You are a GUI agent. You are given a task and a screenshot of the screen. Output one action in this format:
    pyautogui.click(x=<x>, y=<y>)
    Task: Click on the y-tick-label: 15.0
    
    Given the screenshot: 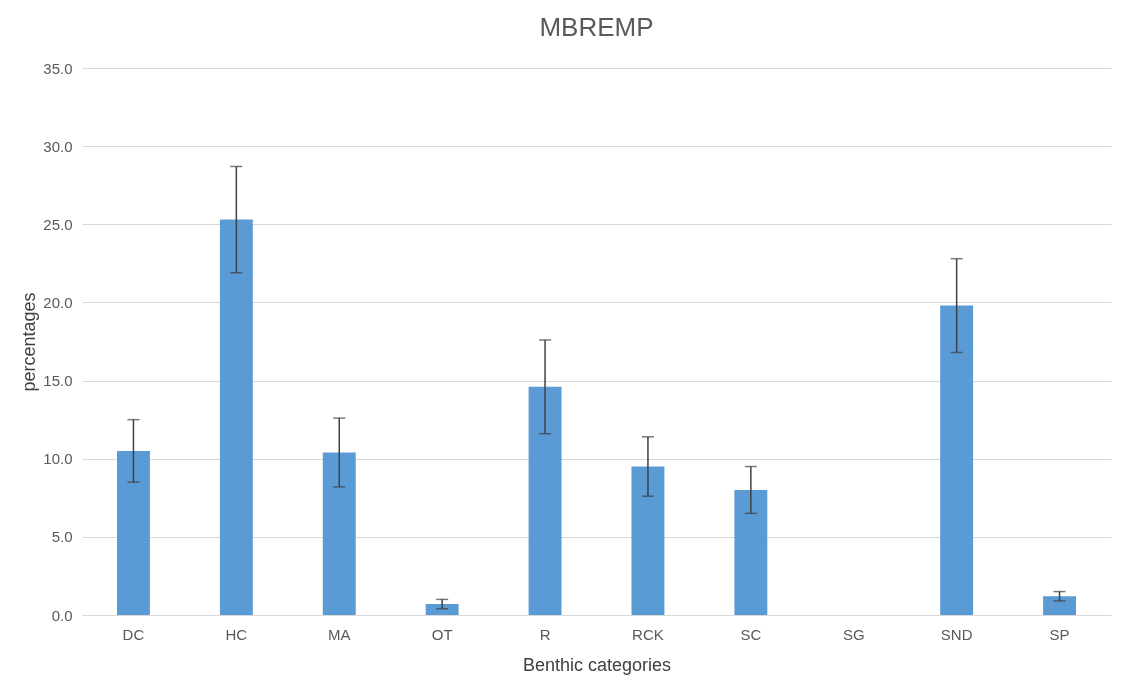 What is the action you would take?
    pyautogui.click(x=58, y=381)
    